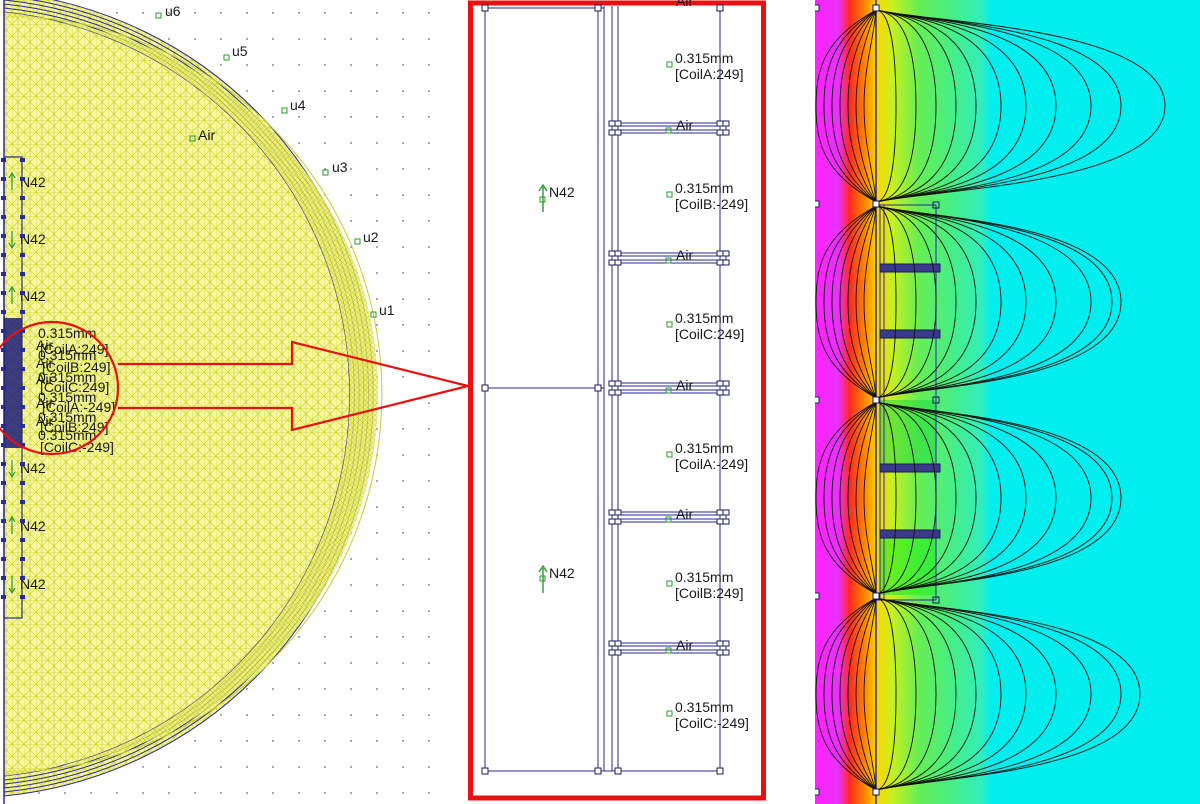  I want to click on zoom-gap-band: Air, so click(669, 386).